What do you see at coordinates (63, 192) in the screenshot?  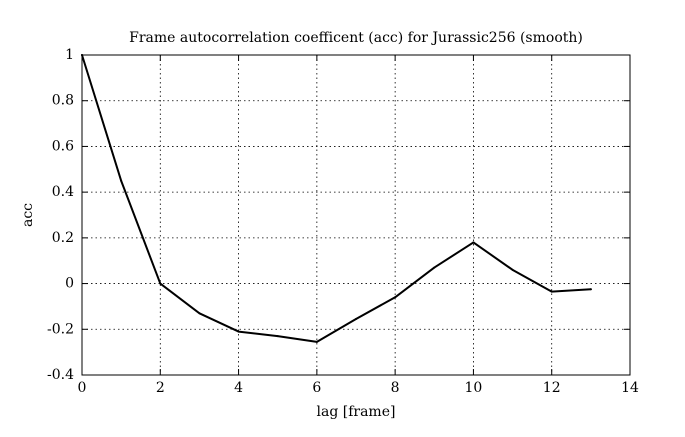 I see `y-tick-label: 0.4` at bounding box center [63, 192].